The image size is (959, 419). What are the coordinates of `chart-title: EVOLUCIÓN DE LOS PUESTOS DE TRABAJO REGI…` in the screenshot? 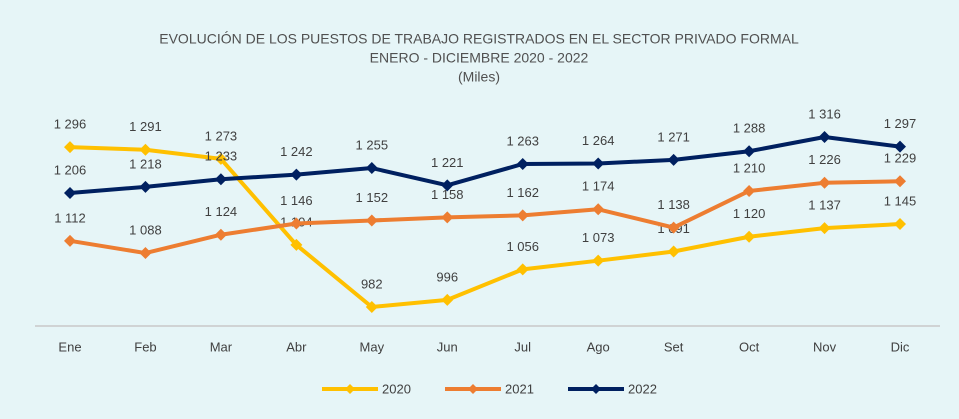 It's located at (479, 39).